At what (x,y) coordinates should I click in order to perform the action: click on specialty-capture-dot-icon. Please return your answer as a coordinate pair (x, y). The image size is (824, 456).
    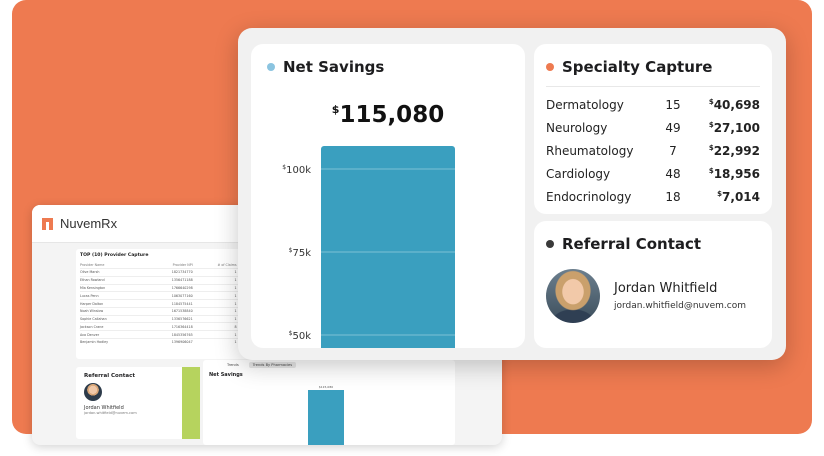
    Looking at the image, I should click on (550, 67).